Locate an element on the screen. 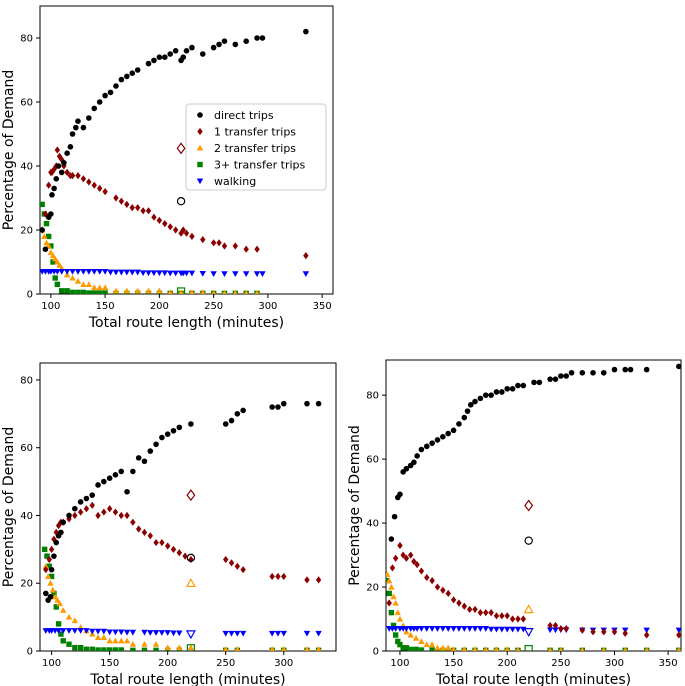 The width and height of the screenshot is (685, 686). x-tick-label: 300 is located at coordinates (614, 663).